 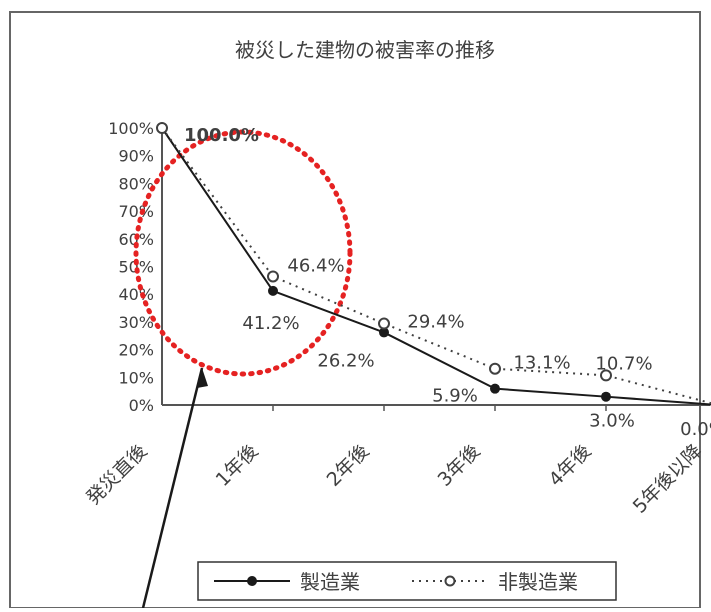 I want to click on y-tick-label: 100%, so click(x=131, y=128).